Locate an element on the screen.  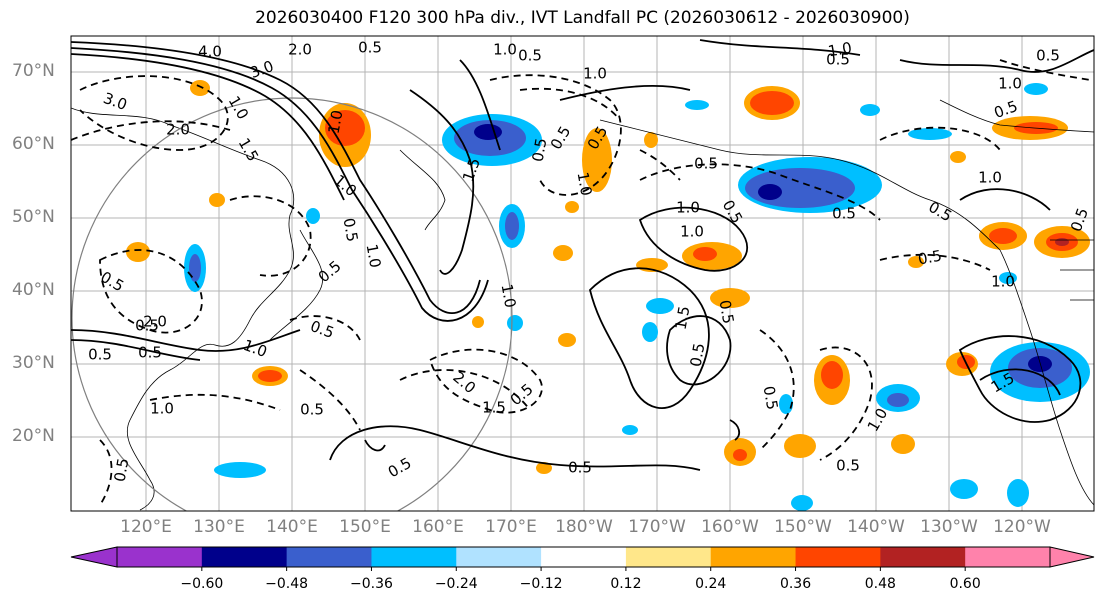
colorbar-tick-label: −0.36 is located at coordinates (371, 584).